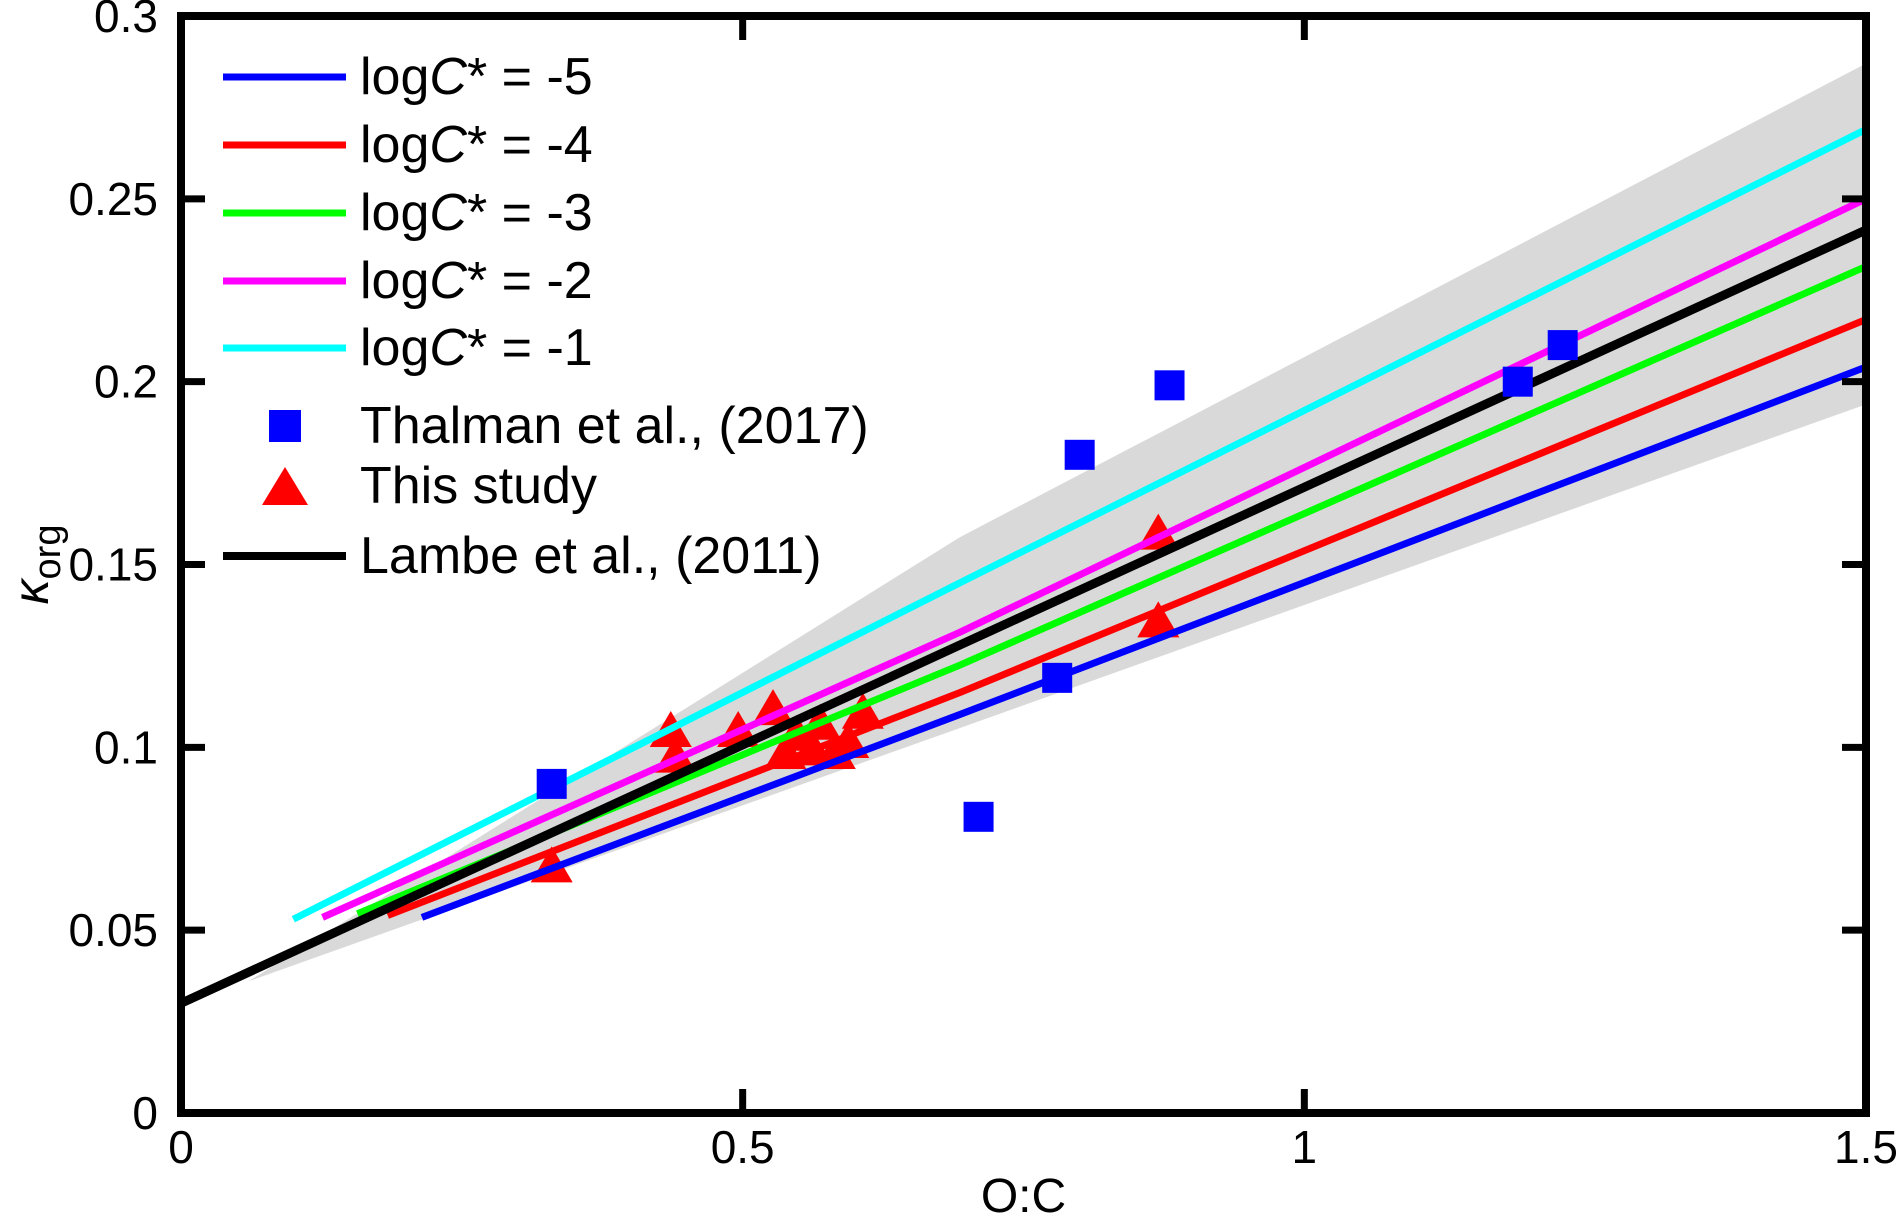  I want to click on x-axis-label: O:C, so click(1023, 1196).